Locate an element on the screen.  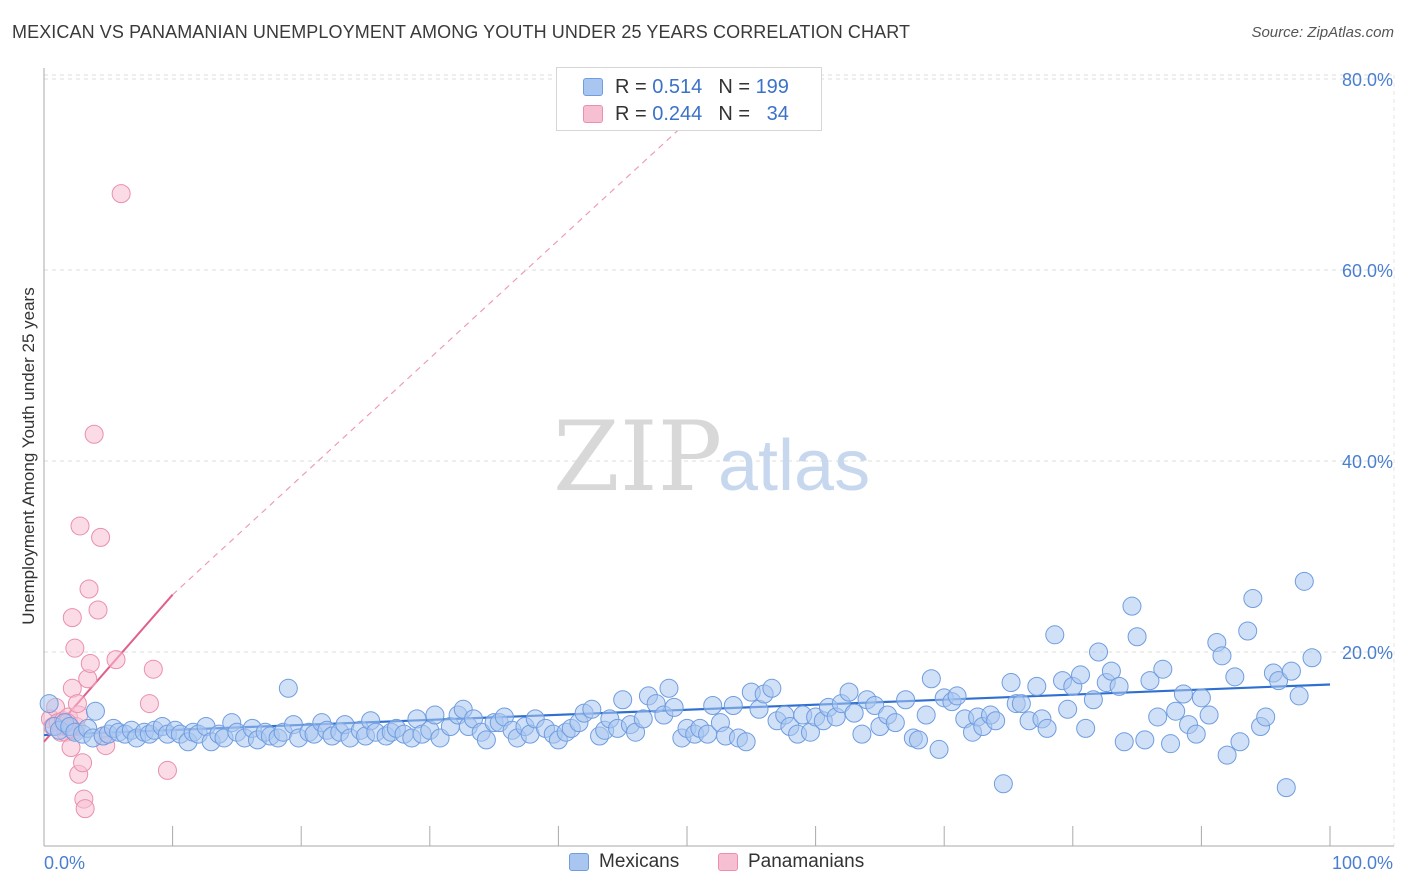
stats-legend: R = 0.514 N = 199 R = 0.244 N = 34 is located at coordinates (689, 99).